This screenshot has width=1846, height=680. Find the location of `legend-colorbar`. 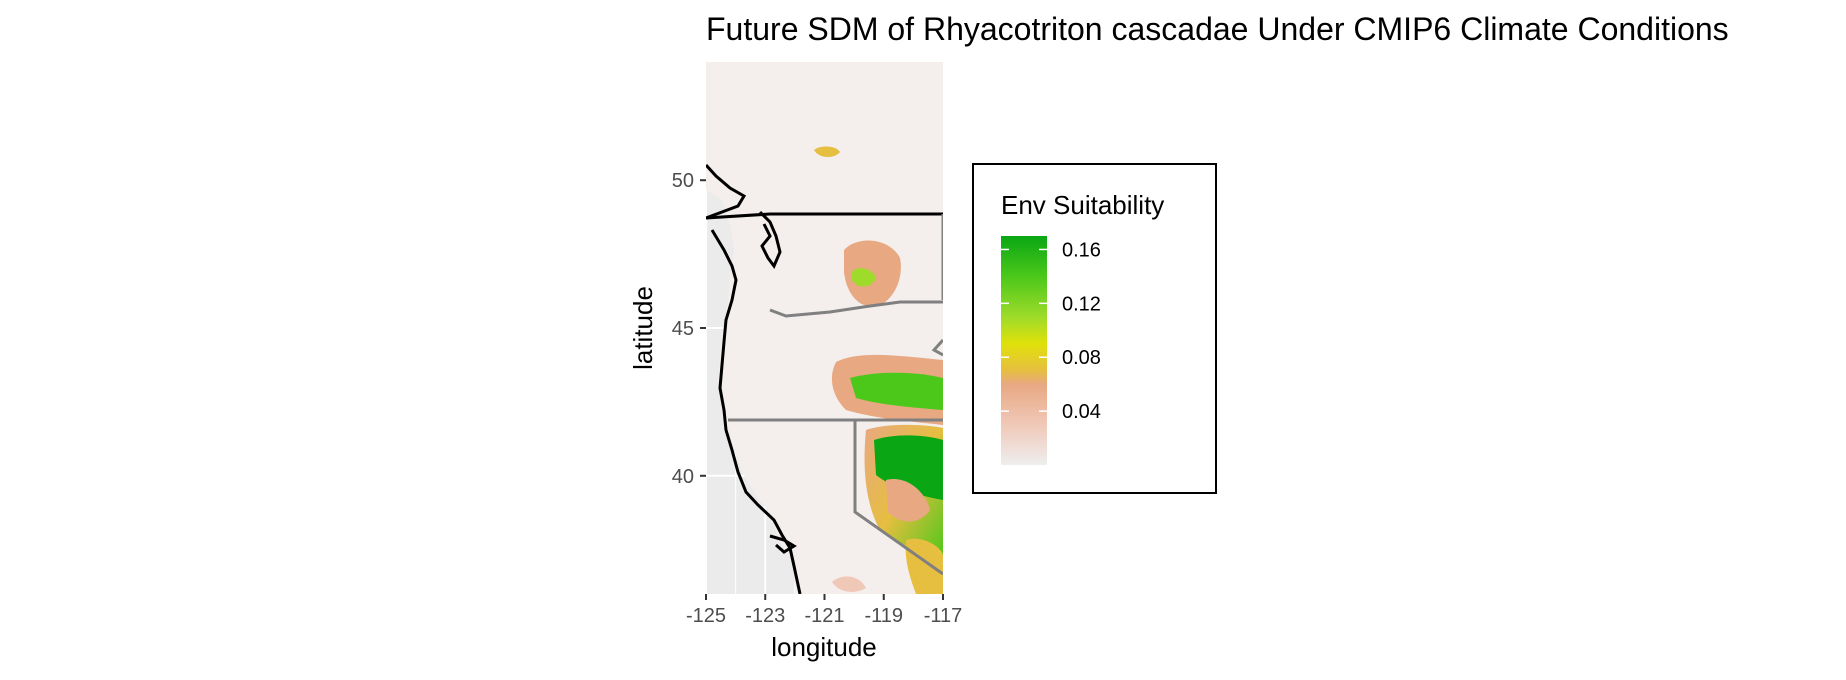

legend-colorbar is located at coordinates (1024, 350).